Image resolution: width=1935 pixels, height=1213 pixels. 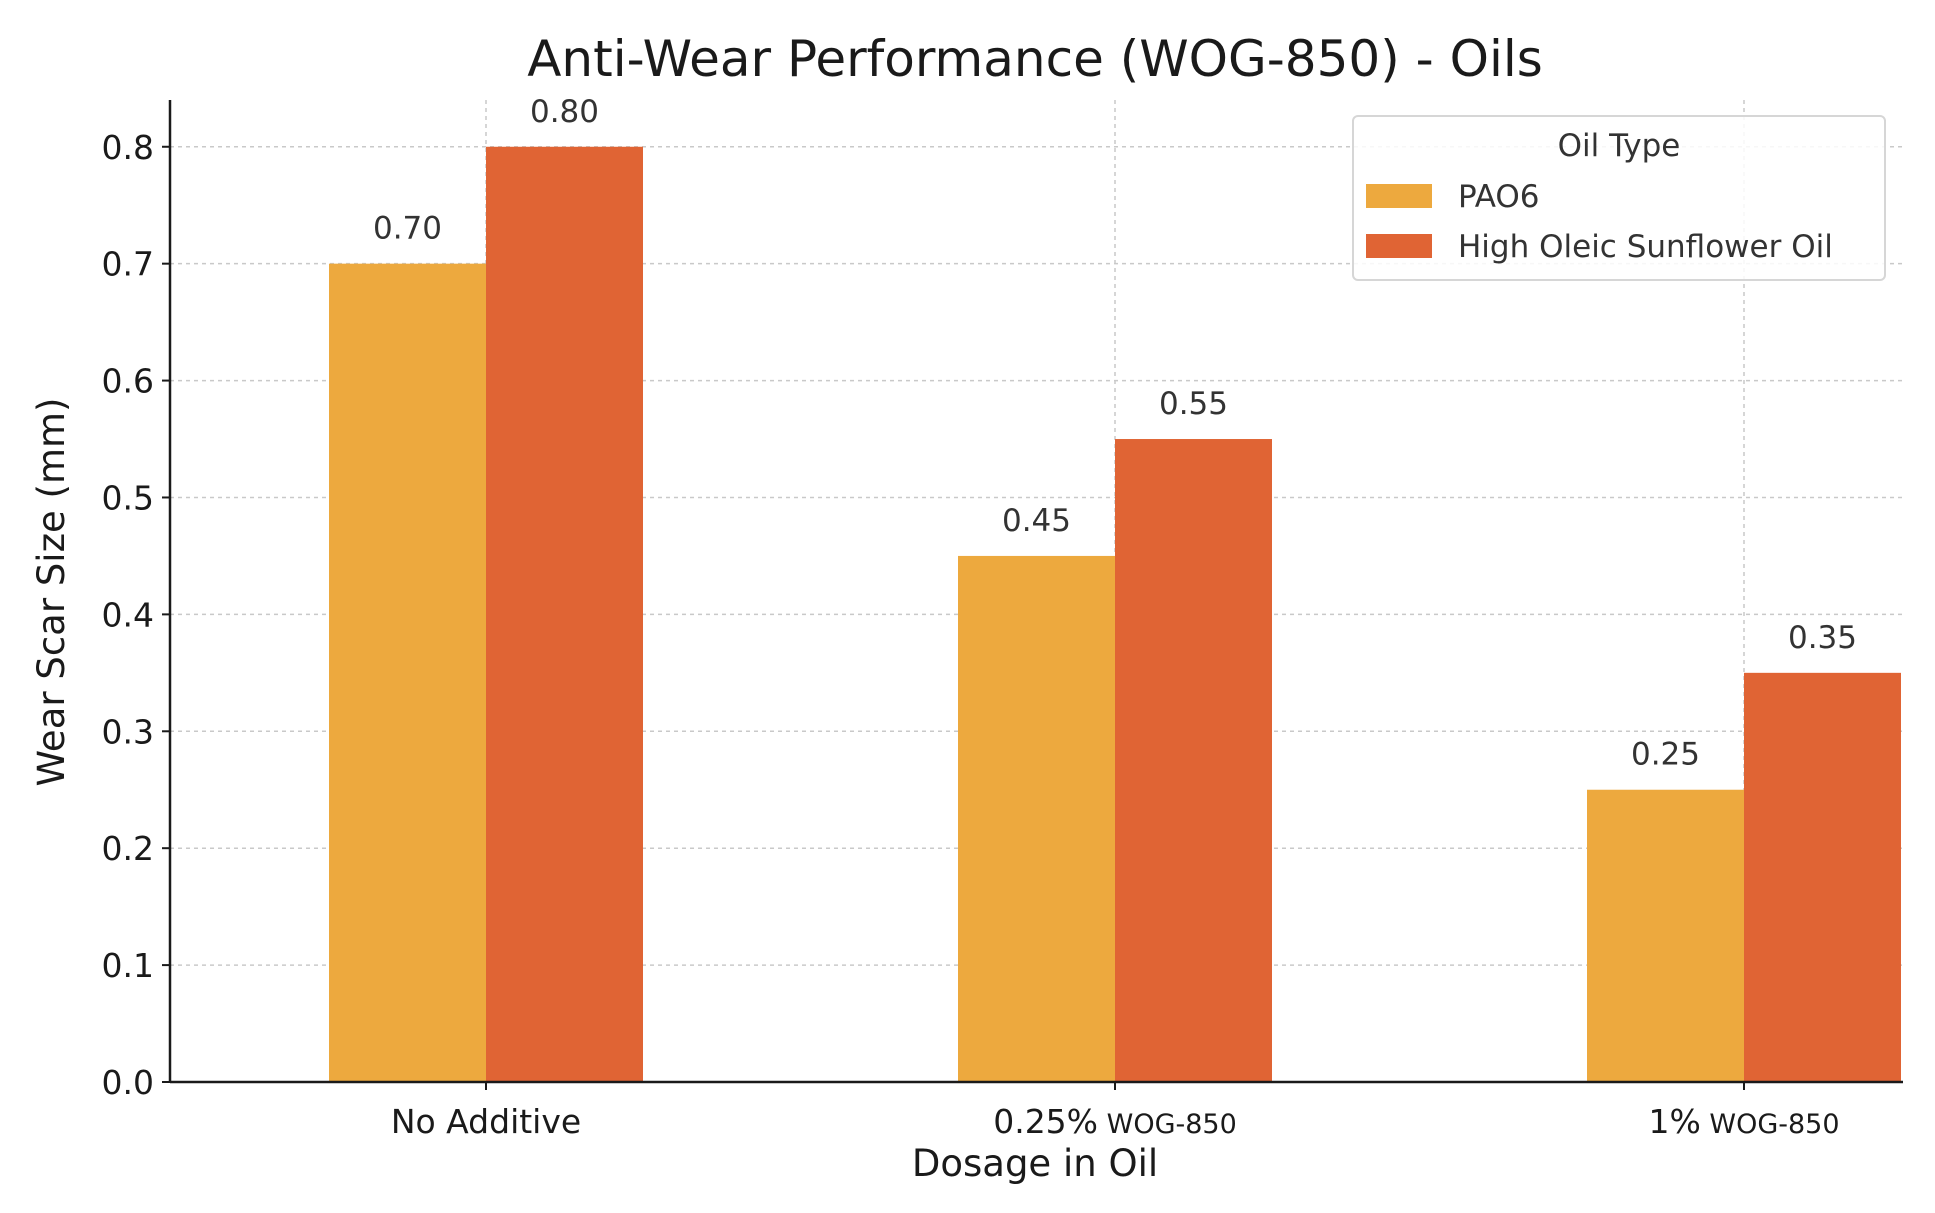 I want to click on x-axis-ticks: No Additive 0.25% WOG-850 1% WOG-850, so click(x=1115, y=1111).